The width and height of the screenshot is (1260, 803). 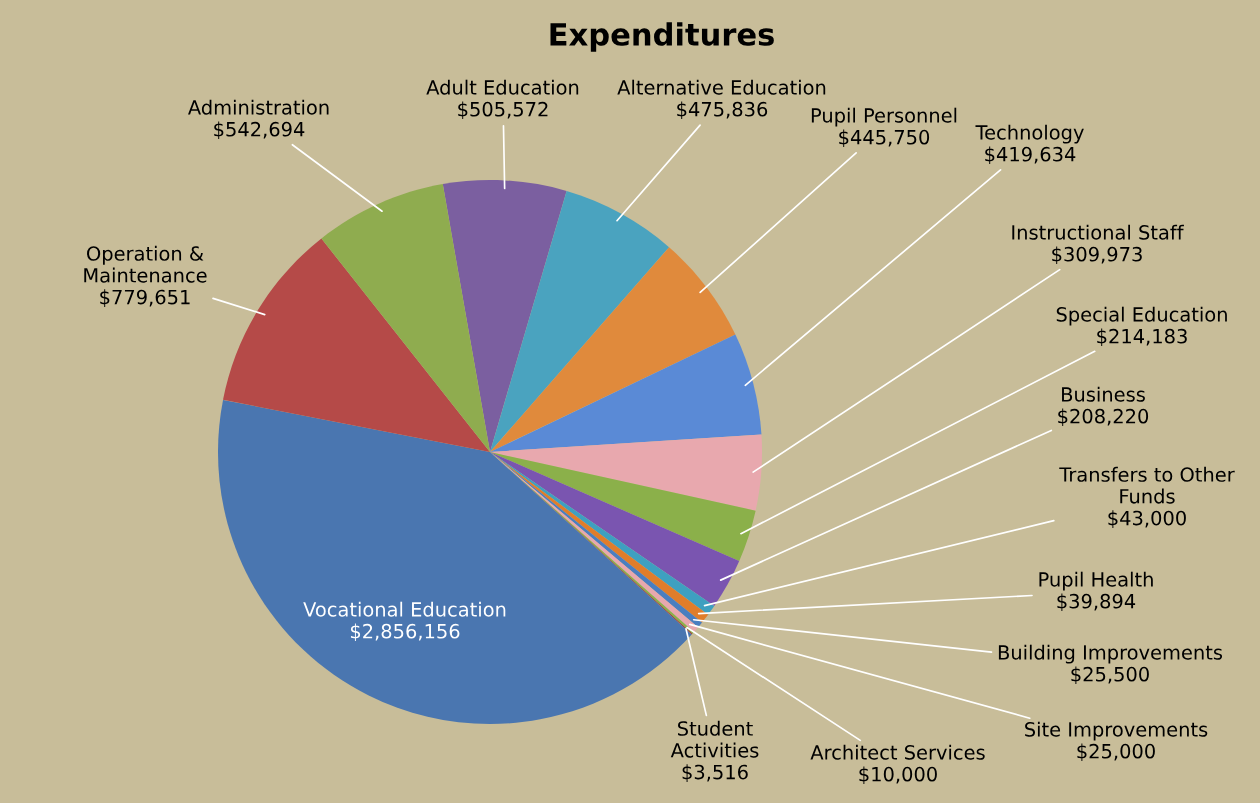 What do you see at coordinates (1096, 581) in the screenshot?
I see `slice-label: Pupil Health` at bounding box center [1096, 581].